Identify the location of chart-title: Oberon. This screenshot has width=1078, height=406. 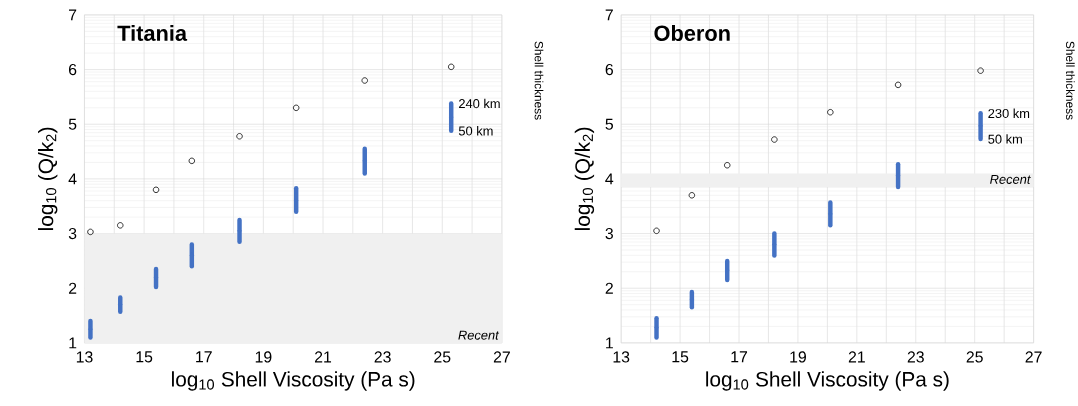
(692, 32).